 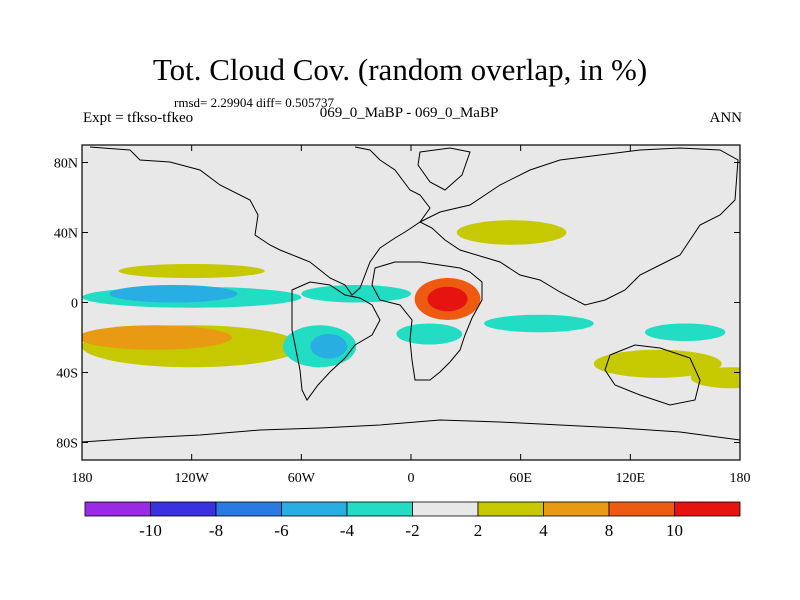 I want to click on colorbar-label: -2, so click(x=412, y=530).